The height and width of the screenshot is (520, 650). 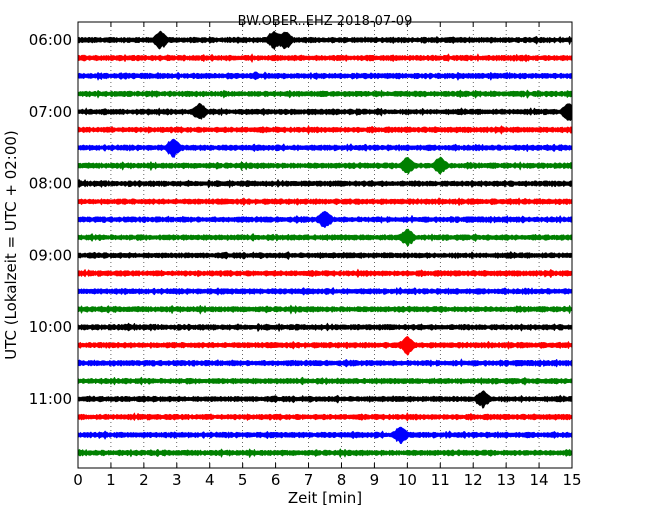 I want to click on x-tick-label: 7, so click(x=309, y=480).